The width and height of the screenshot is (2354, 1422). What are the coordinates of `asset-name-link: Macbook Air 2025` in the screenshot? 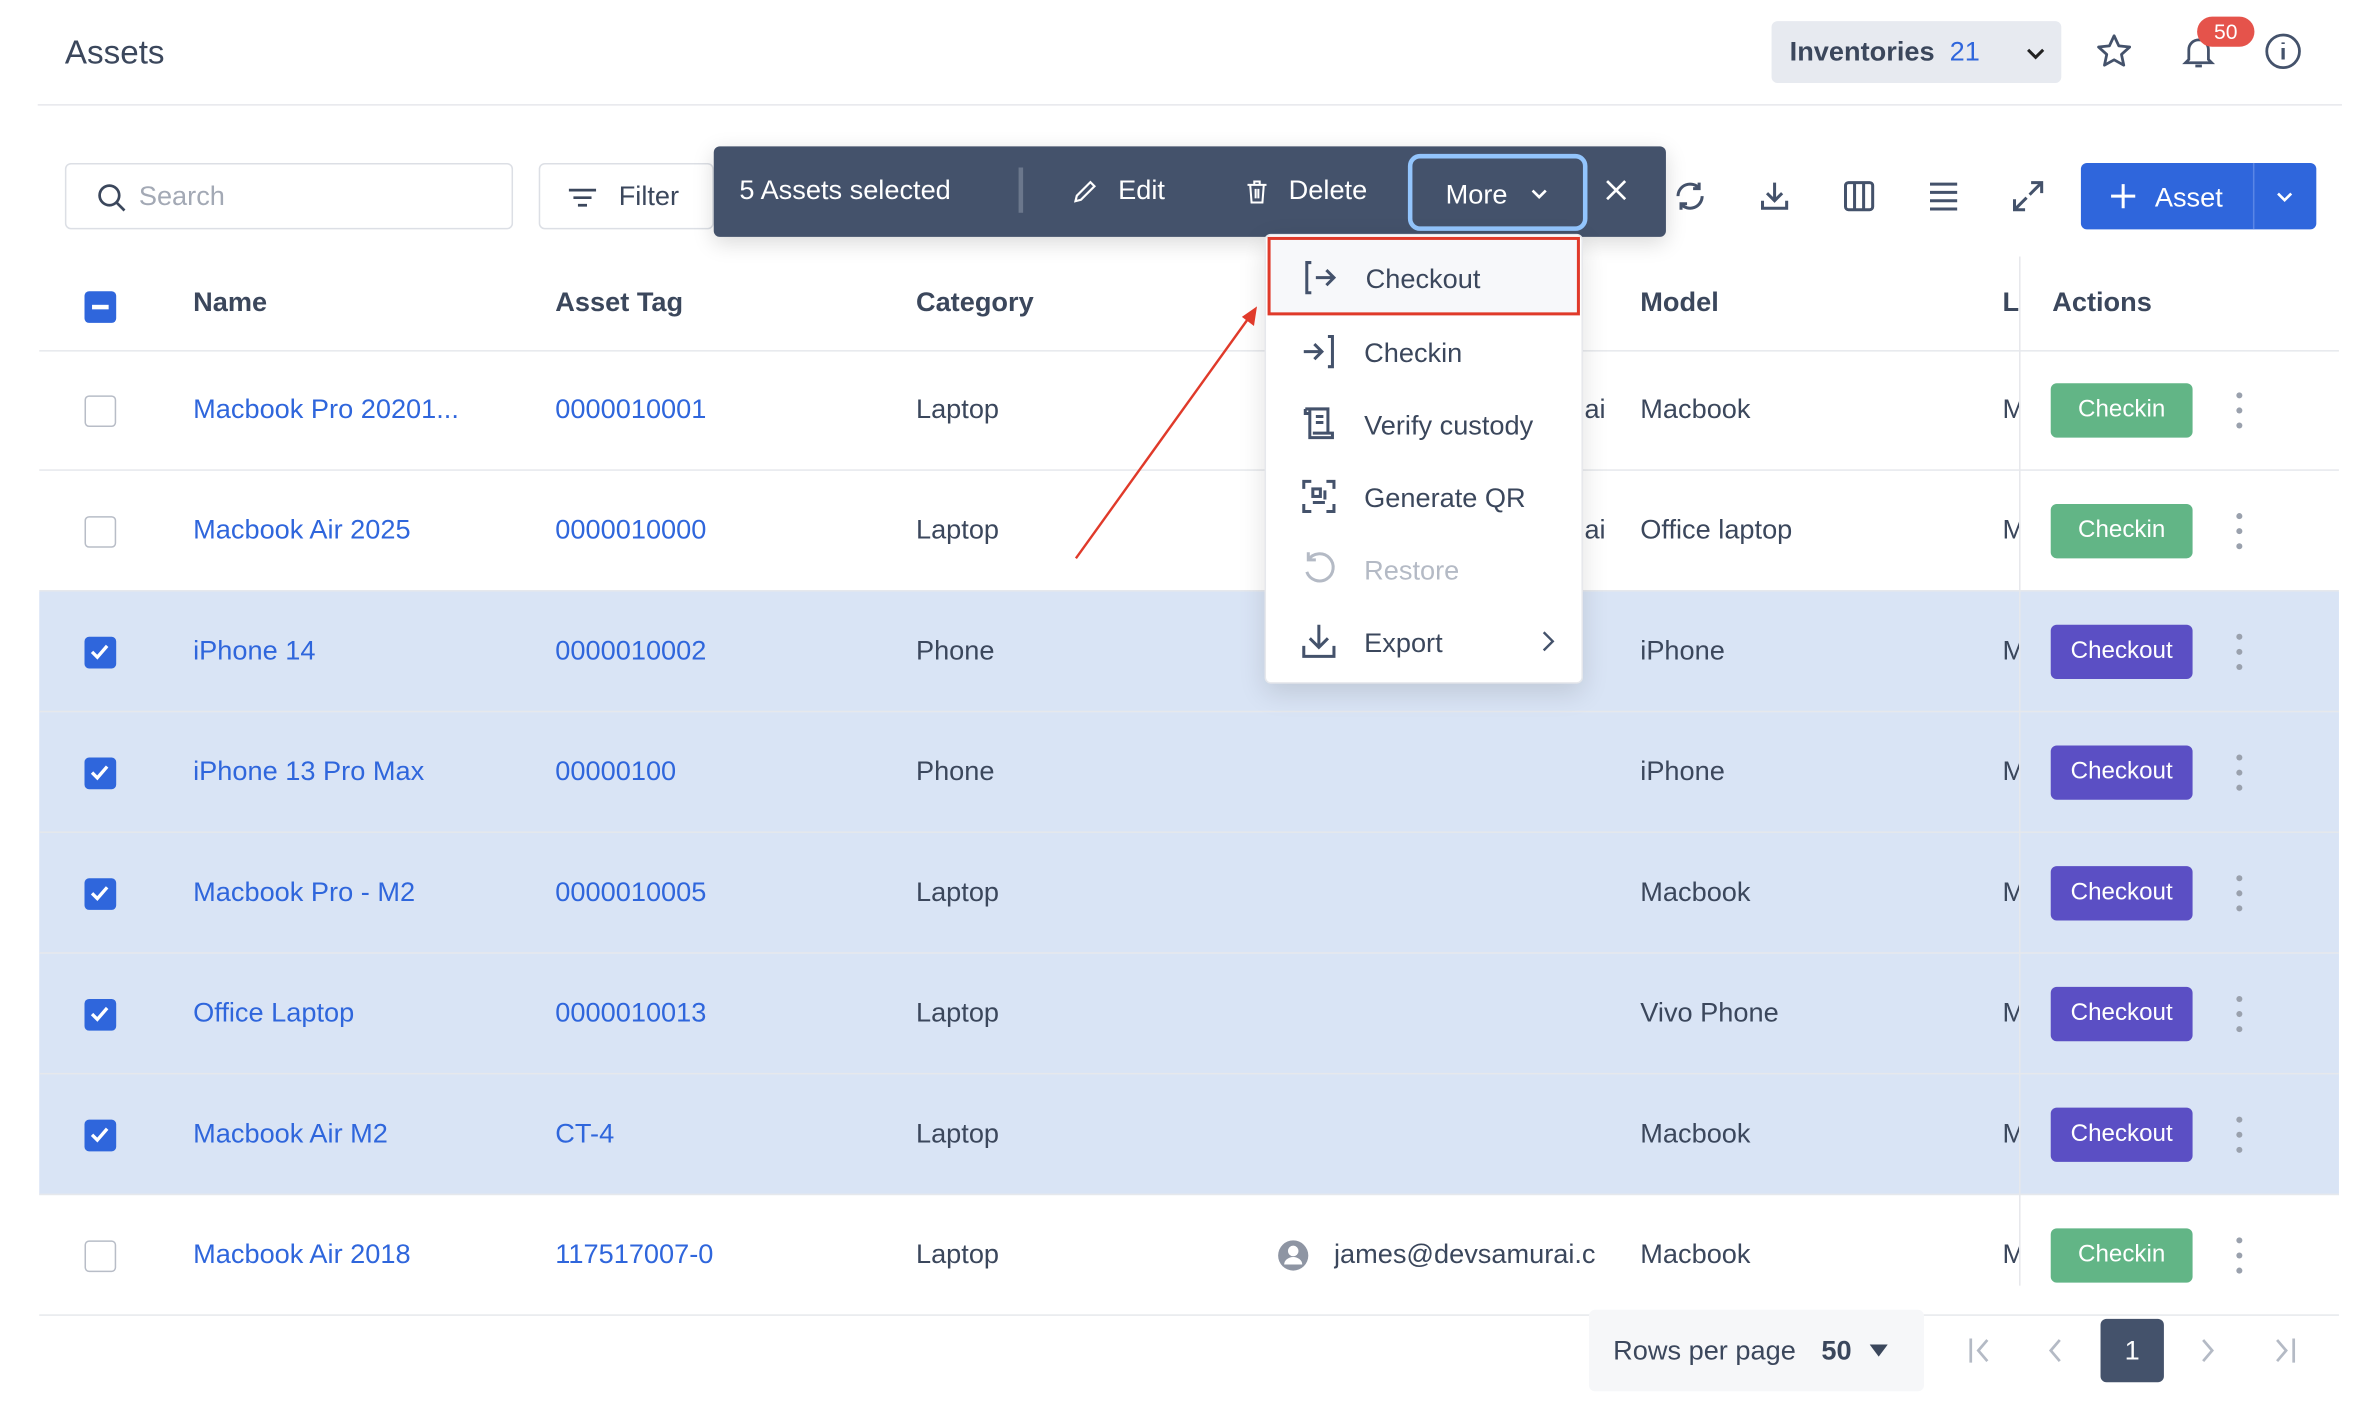 It's located at (302, 529).